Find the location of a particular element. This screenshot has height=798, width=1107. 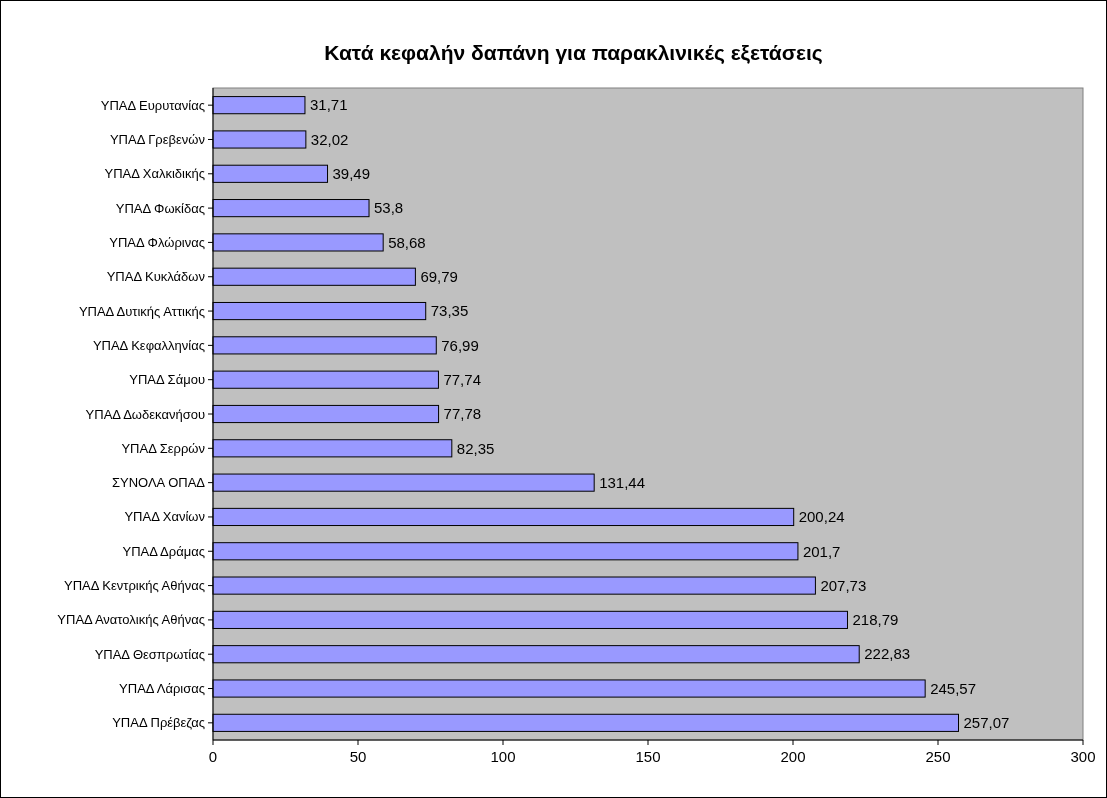

x-tick-label: 300 is located at coordinates (1083, 756).